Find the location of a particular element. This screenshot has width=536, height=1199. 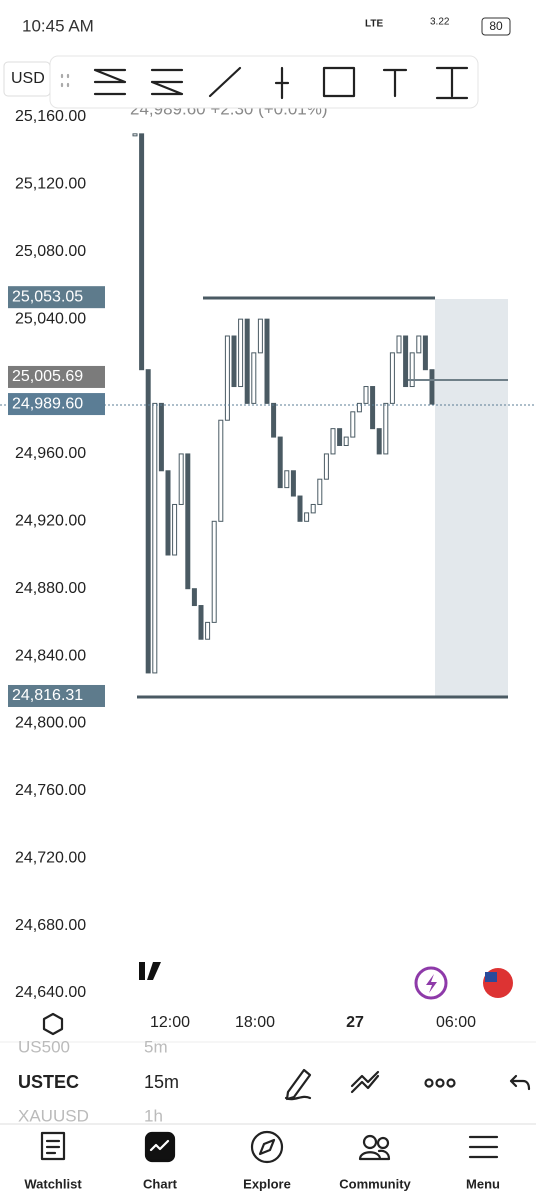

battery: 80 is located at coordinates (496, 26).